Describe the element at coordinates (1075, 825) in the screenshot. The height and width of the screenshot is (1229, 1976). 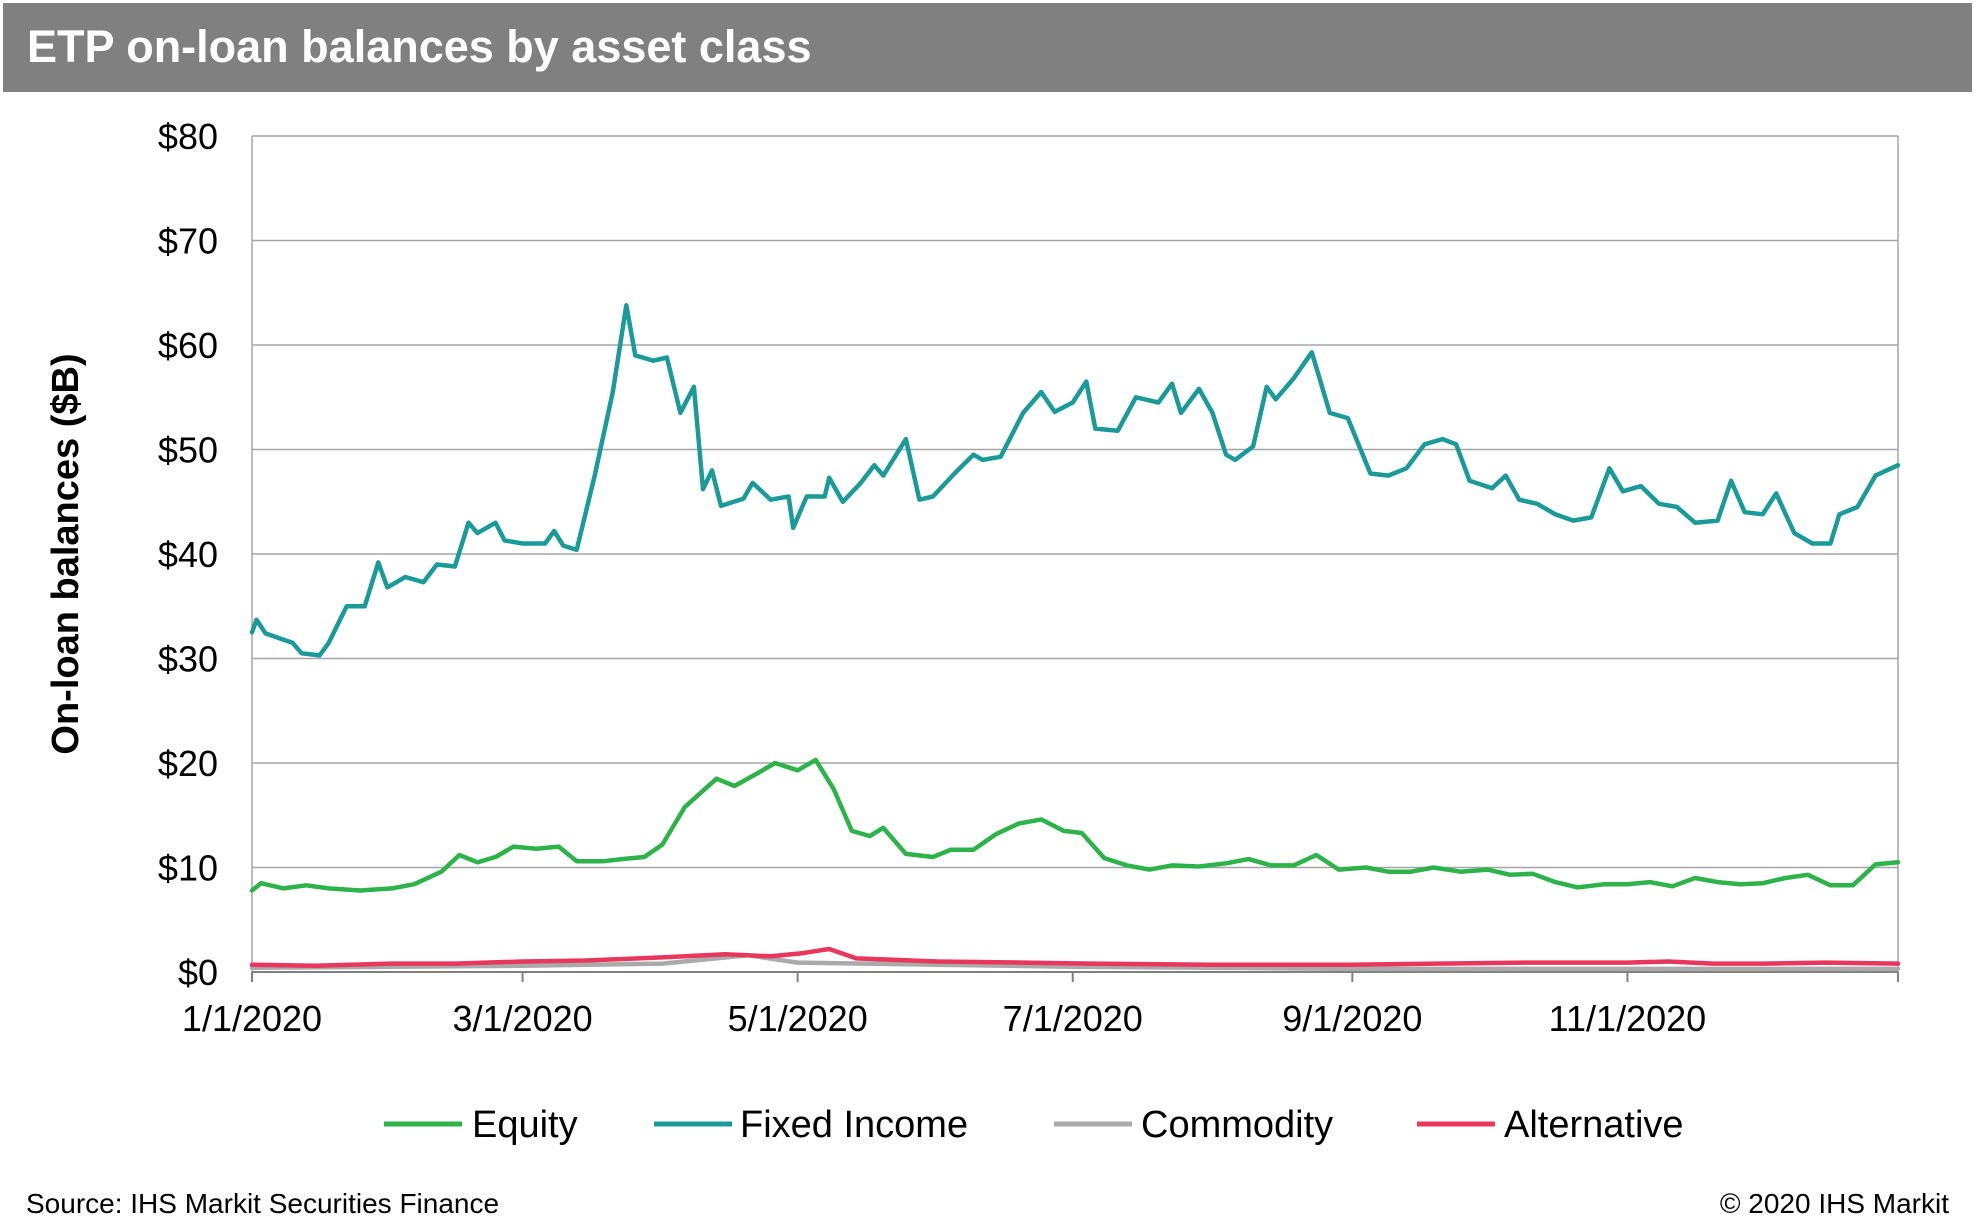
I see `series-line-equity` at that location.